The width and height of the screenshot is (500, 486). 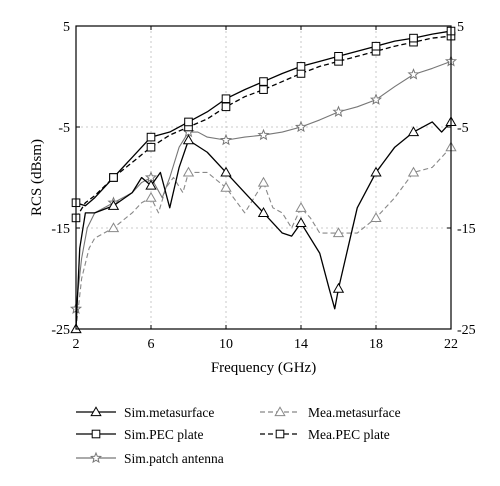 What do you see at coordinates (349, 434) in the screenshot?
I see `legend-label: Mea.PEC plate` at bounding box center [349, 434].